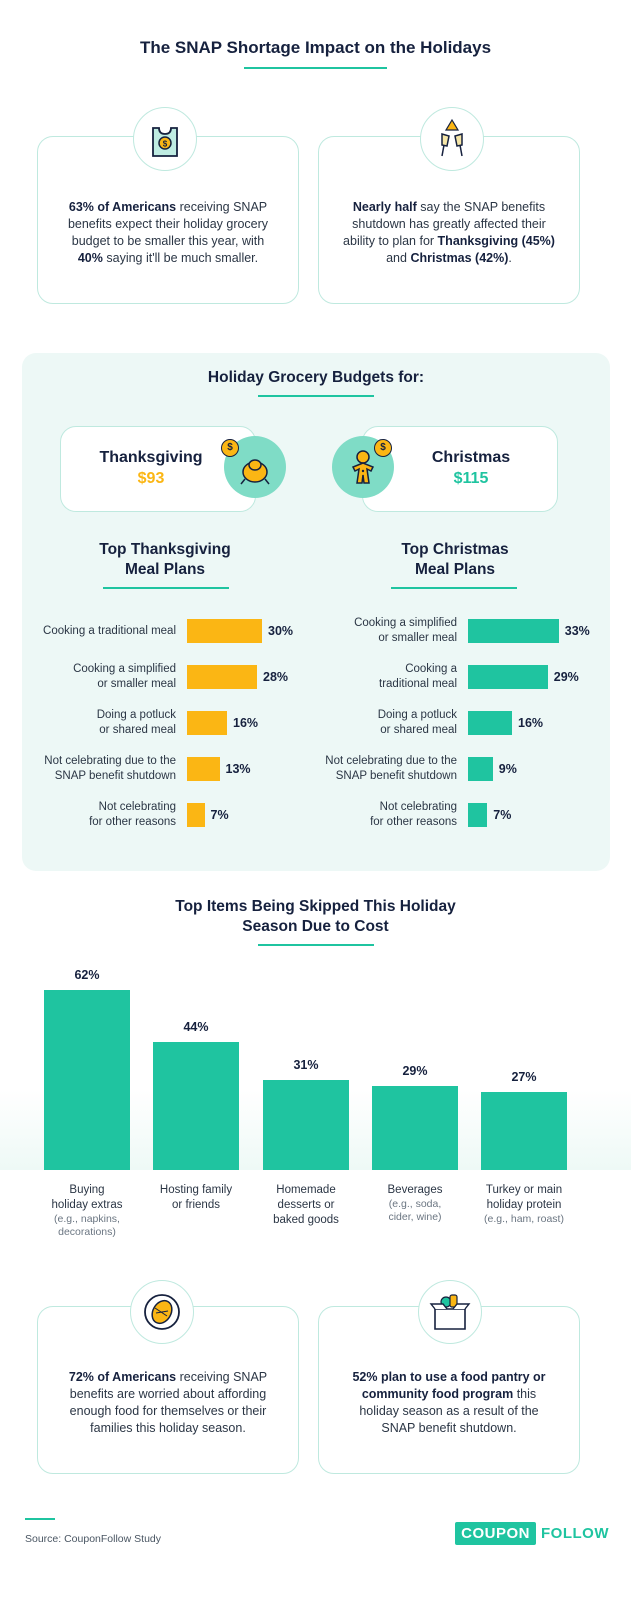  What do you see at coordinates (87, 975) in the screenshot?
I see `vbar-value-label: 62%` at bounding box center [87, 975].